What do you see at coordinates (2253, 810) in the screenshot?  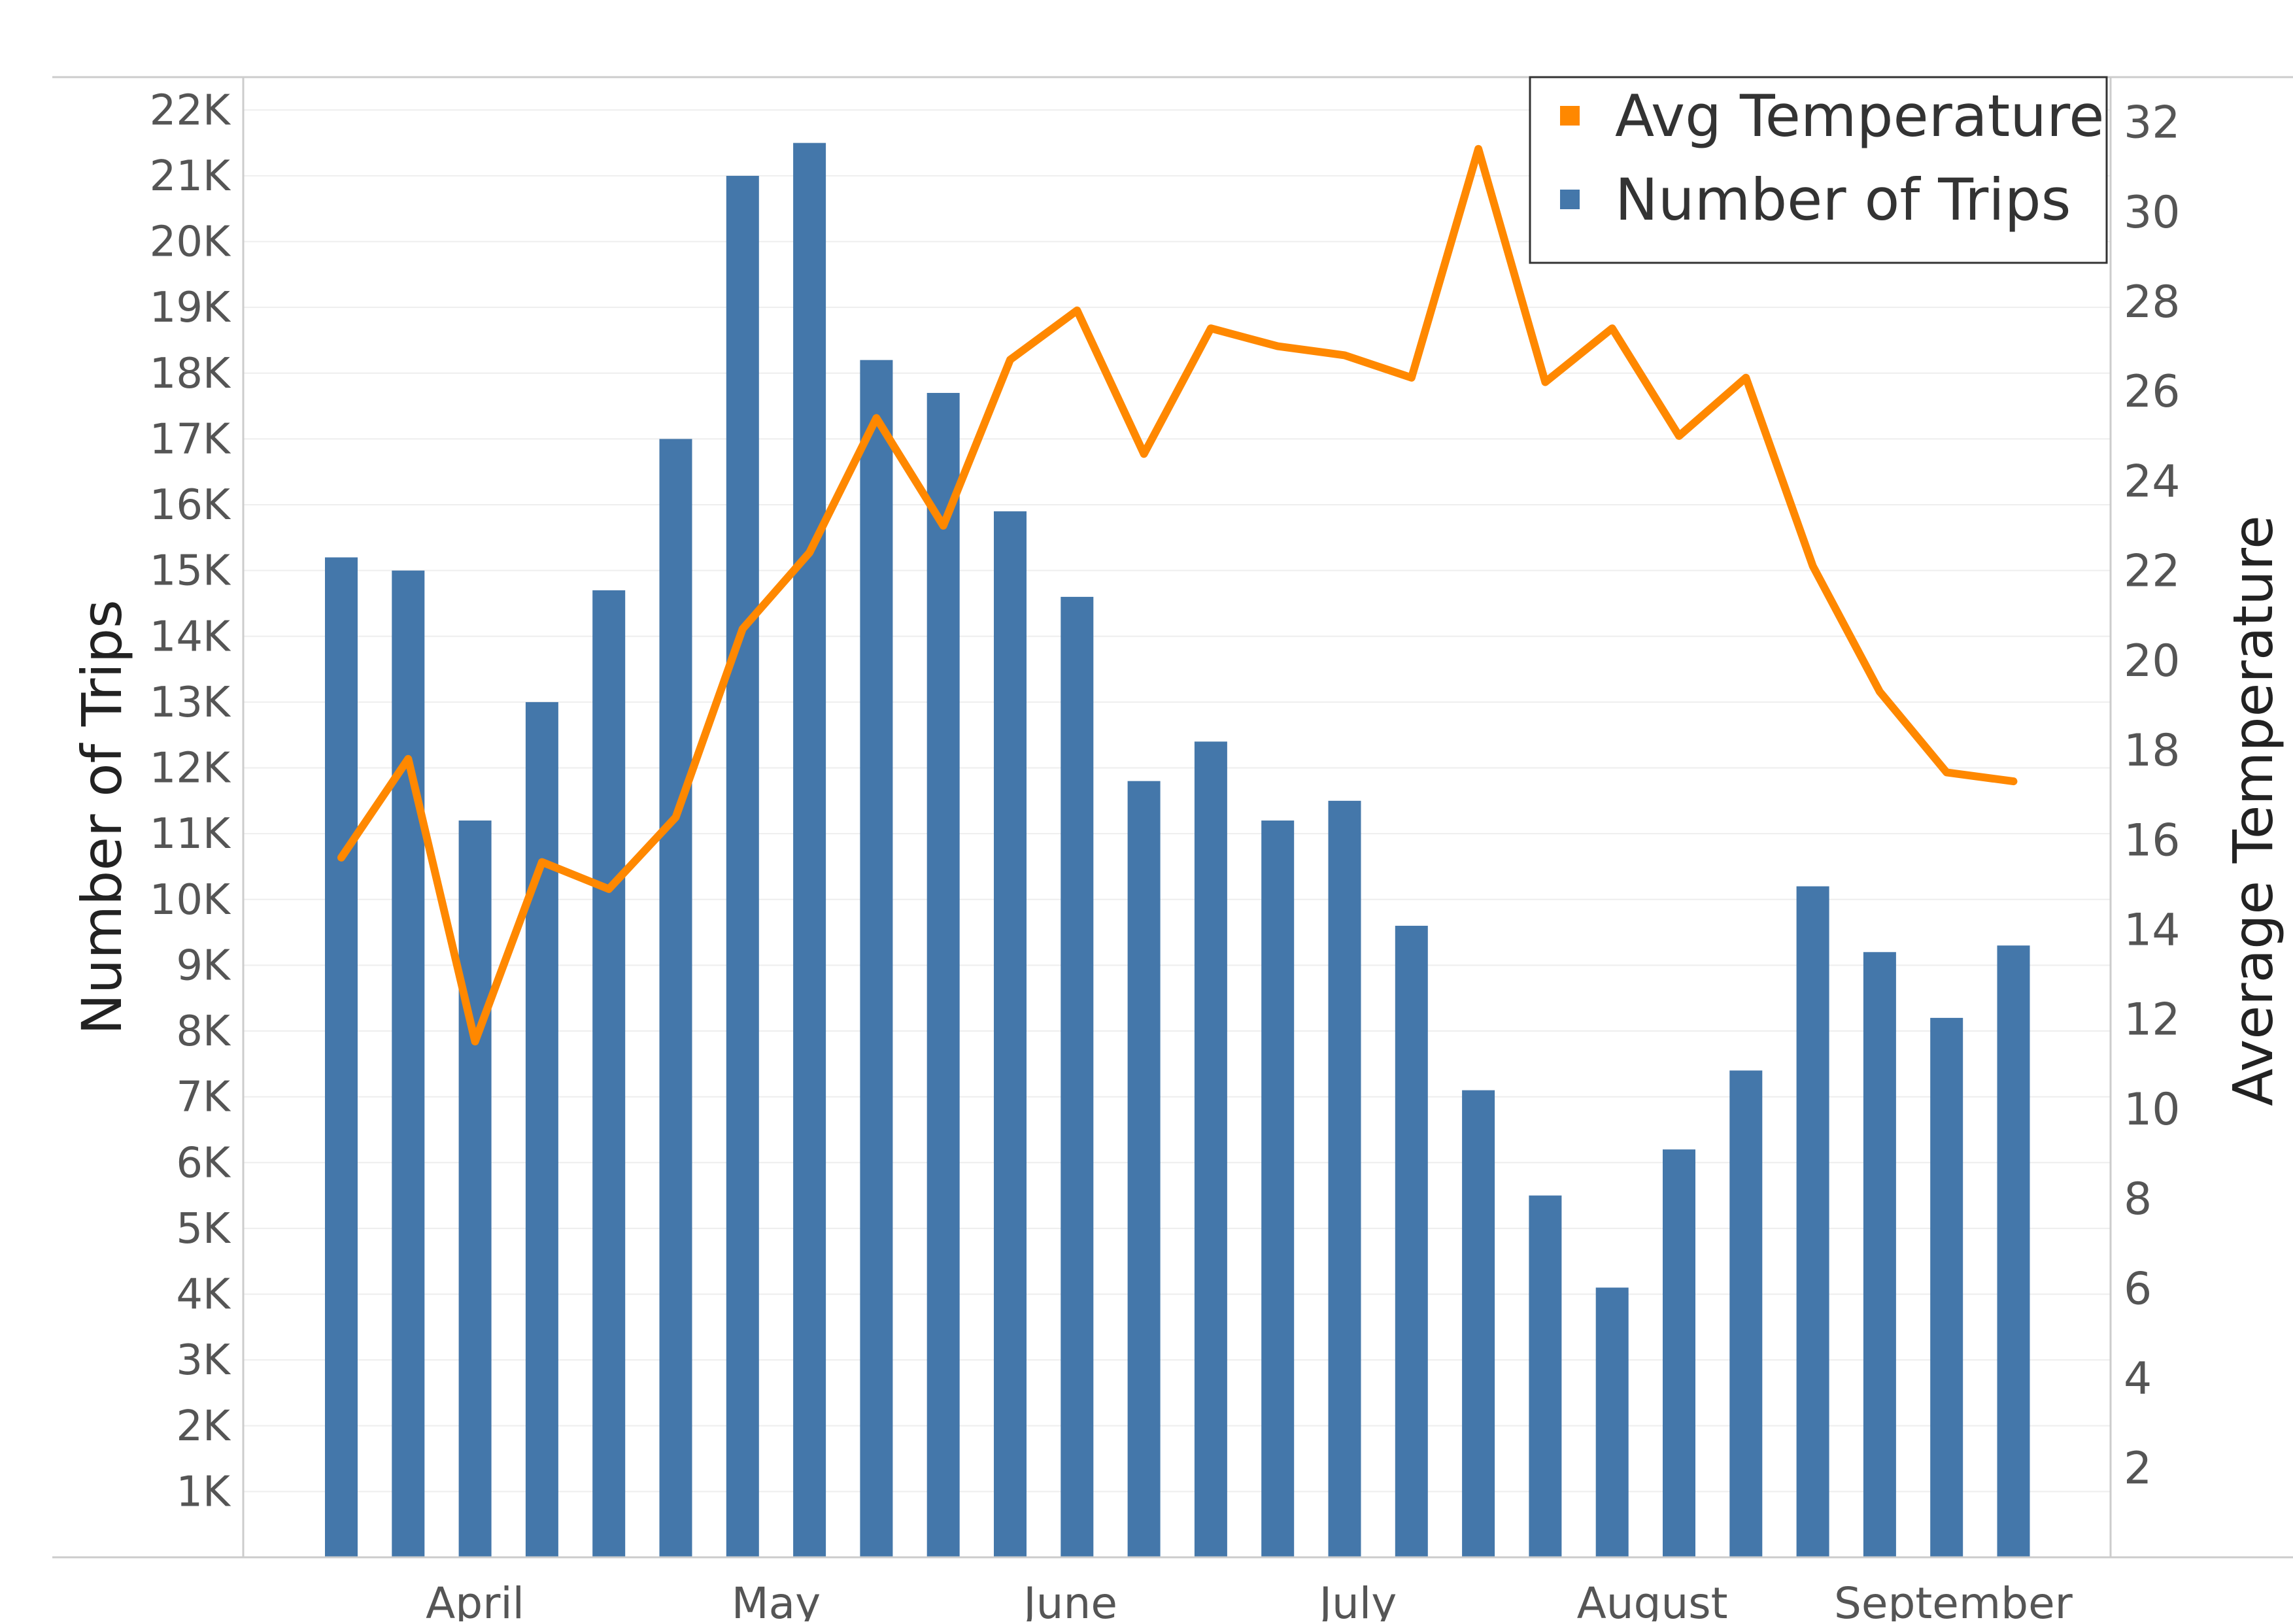 I see `y-axis-right-title: Average Temperature` at bounding box center [2253, 810].